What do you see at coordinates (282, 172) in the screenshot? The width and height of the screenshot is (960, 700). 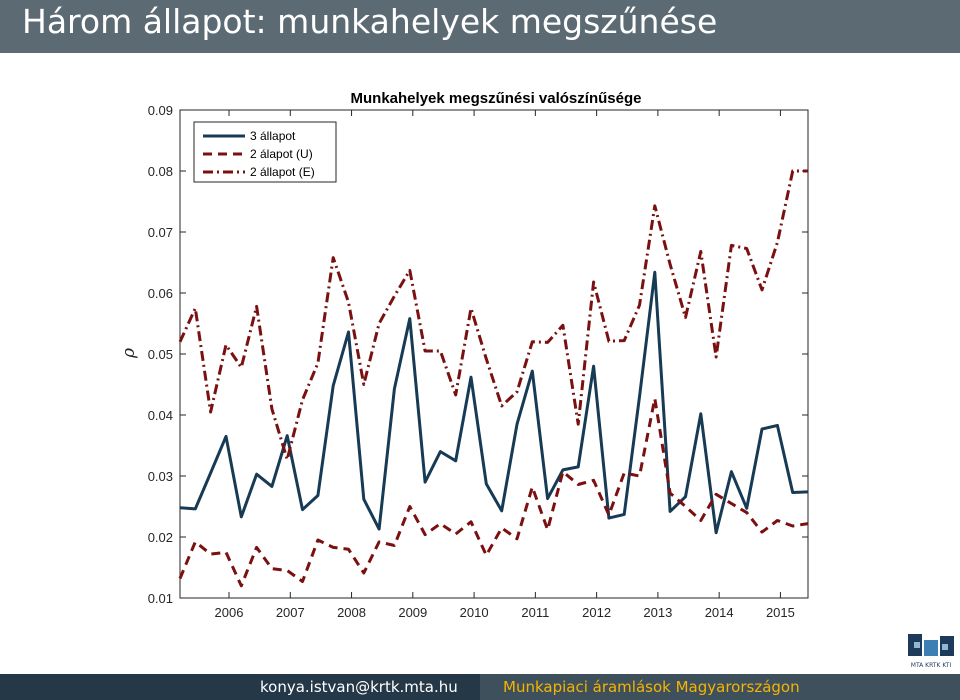 I see `legend-entry-3: 2 állapot (E)` at bounding box center [282, 172].